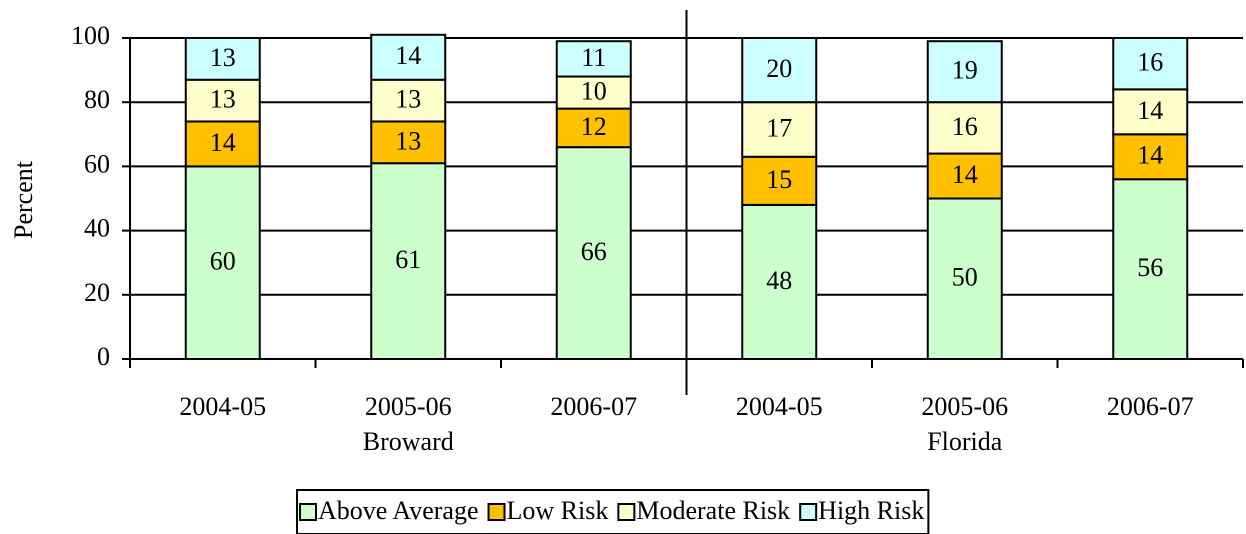  I want to click on legend-label: Above Average, so click(398, 510).